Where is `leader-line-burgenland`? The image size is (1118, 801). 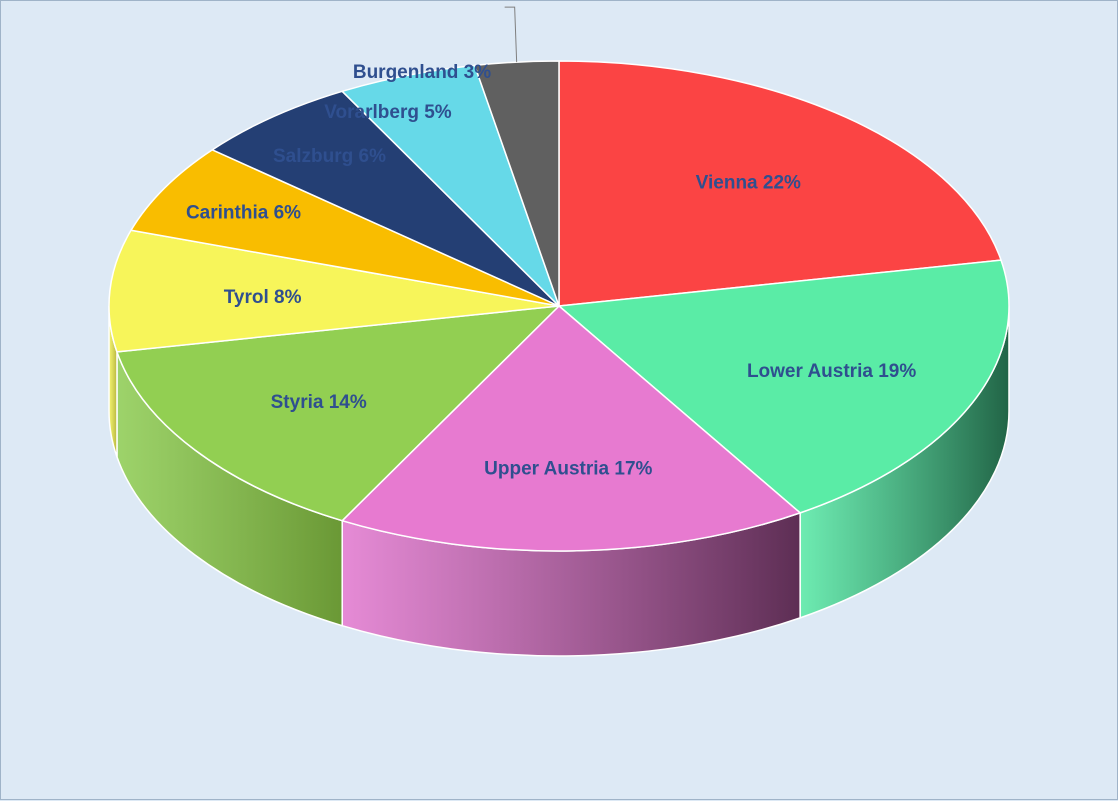
leader-line-burgenland is located at coordinates (511, 34).